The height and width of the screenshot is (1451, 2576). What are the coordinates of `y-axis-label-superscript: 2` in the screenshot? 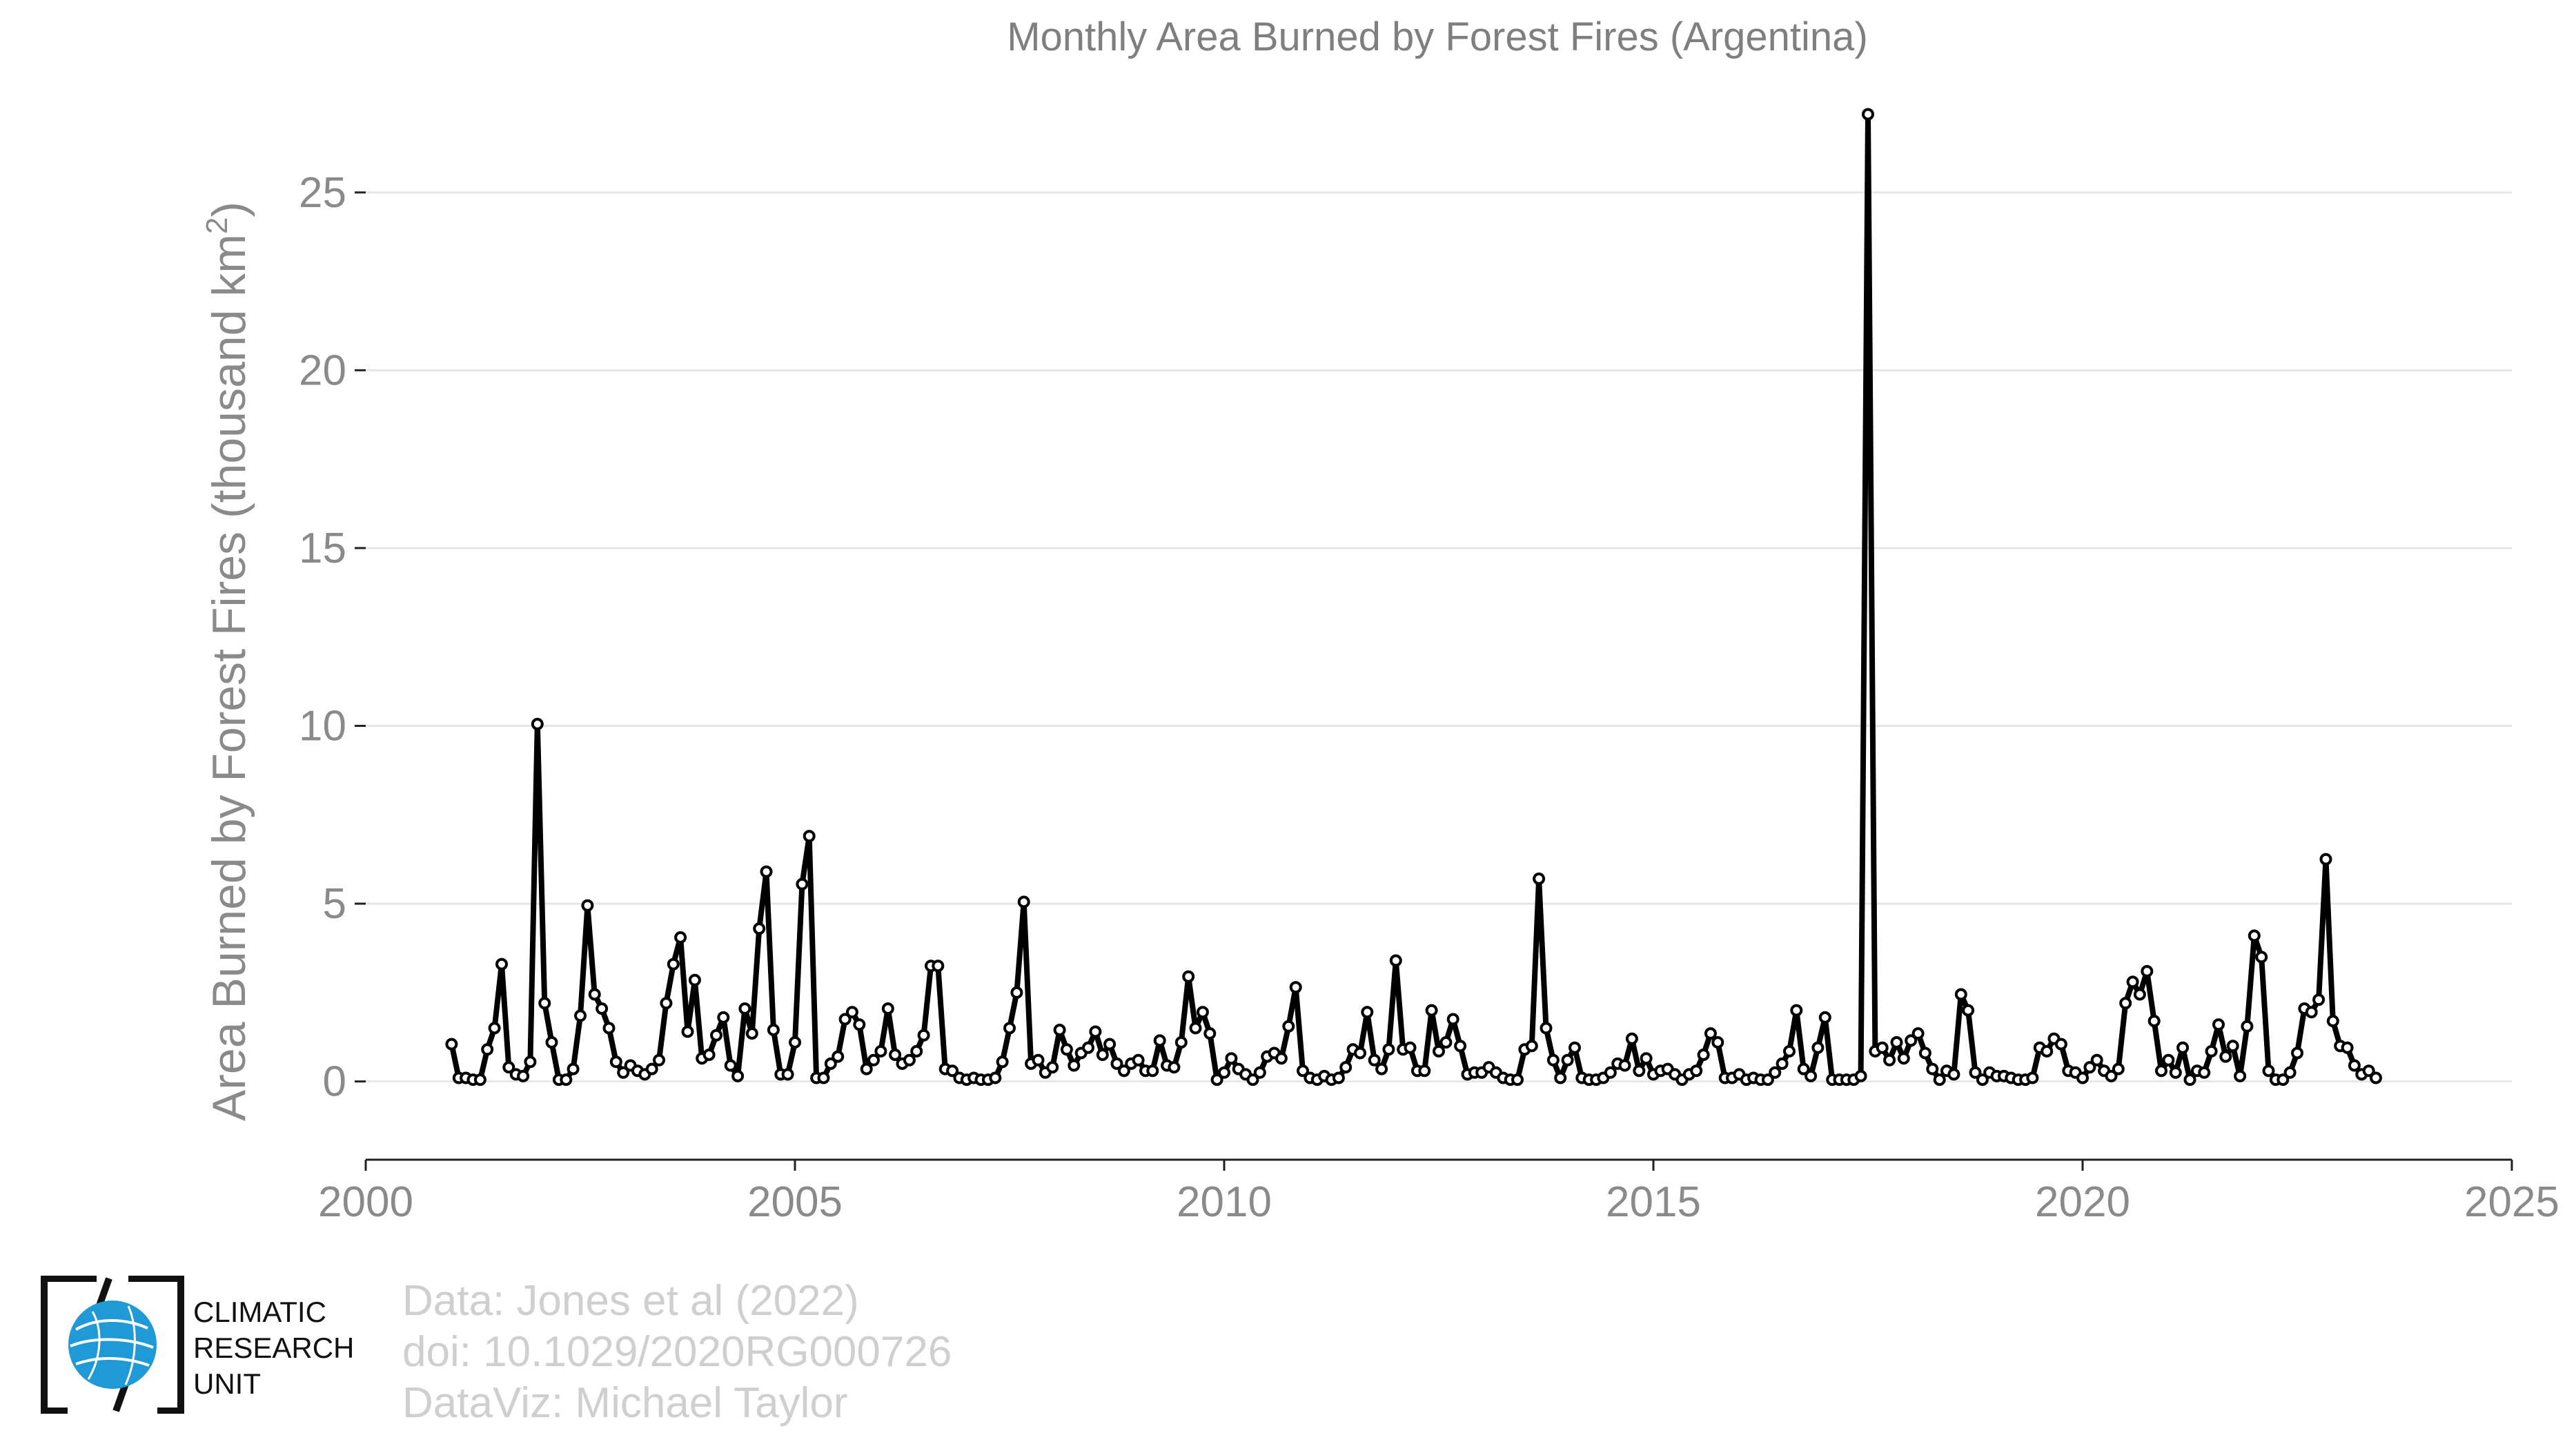 It's located at (217, 226).